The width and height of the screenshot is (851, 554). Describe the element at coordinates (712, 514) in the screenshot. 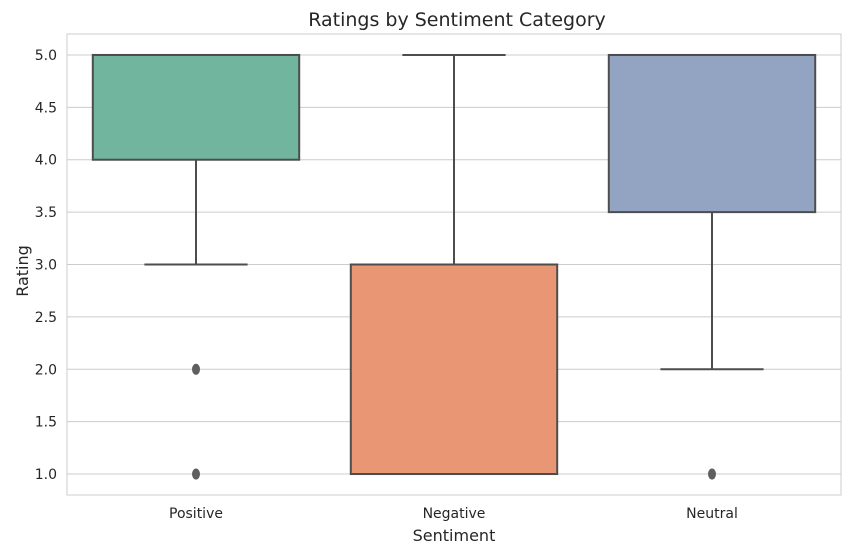

I see `x-tick-label: Neutral` at that location.